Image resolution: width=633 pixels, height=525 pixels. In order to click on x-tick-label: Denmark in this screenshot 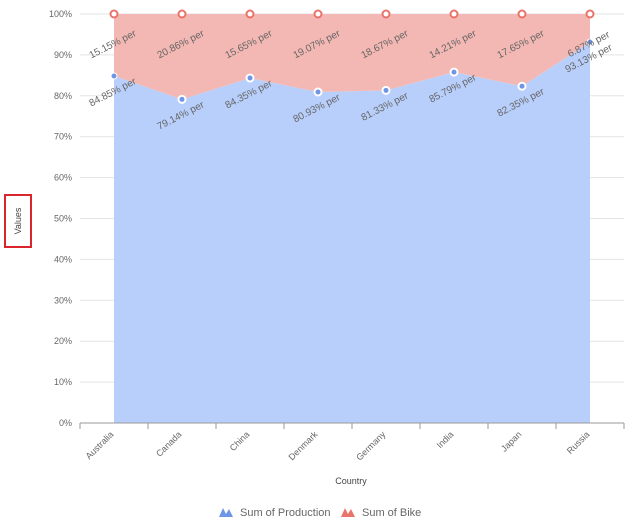, I will do `click(303, 445)`.